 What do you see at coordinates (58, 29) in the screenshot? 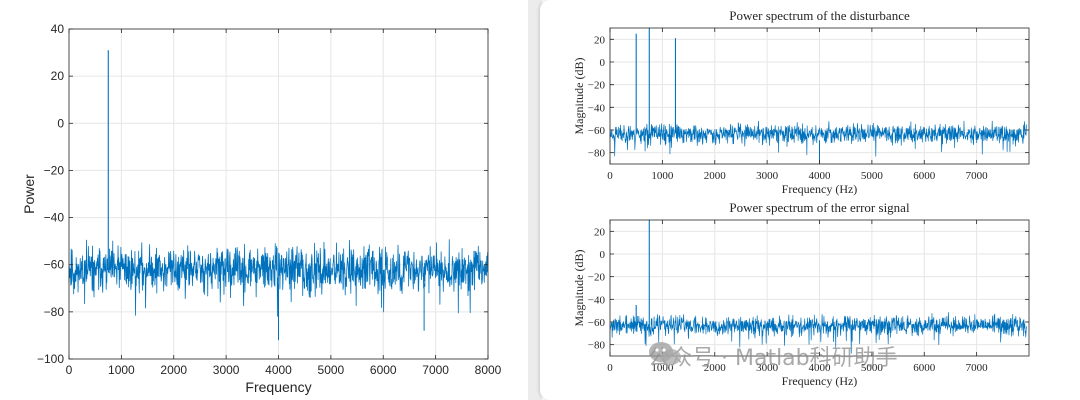
I see `y-tick-label: 40` at bounding box center [58, 29].